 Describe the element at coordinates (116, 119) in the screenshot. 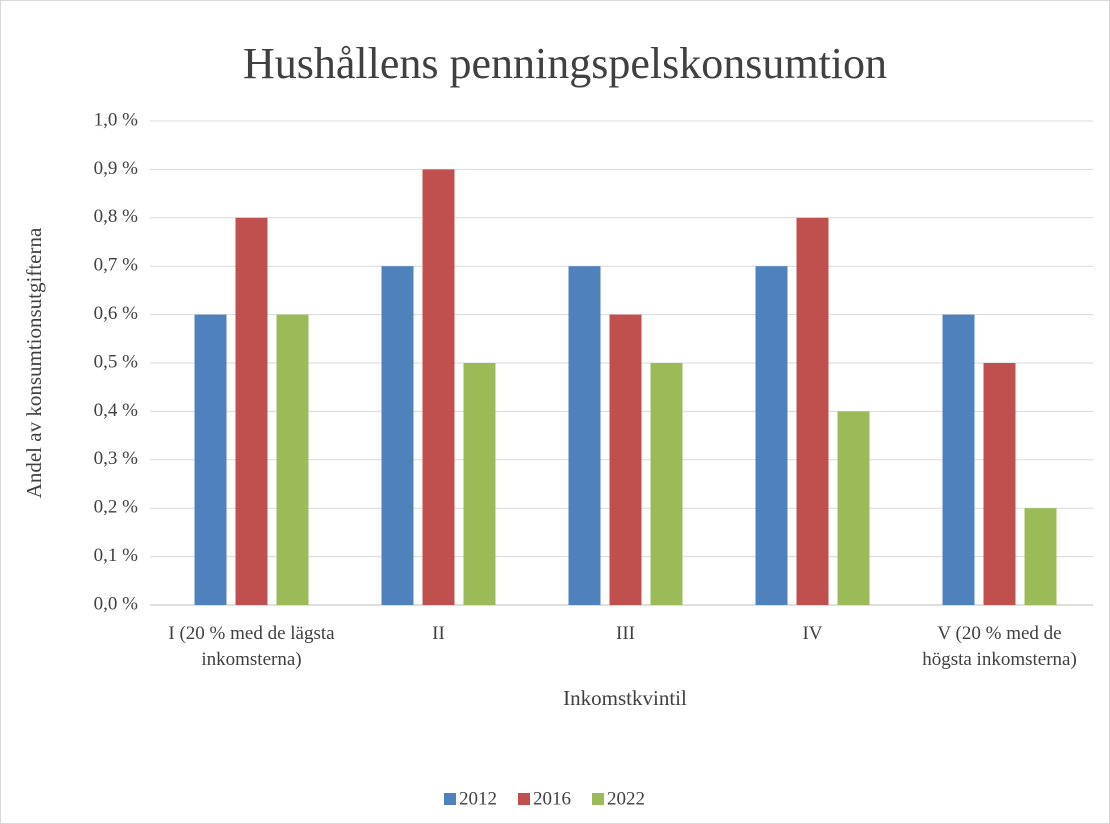

I see `y-tick-label: 1,0 %` at that location.